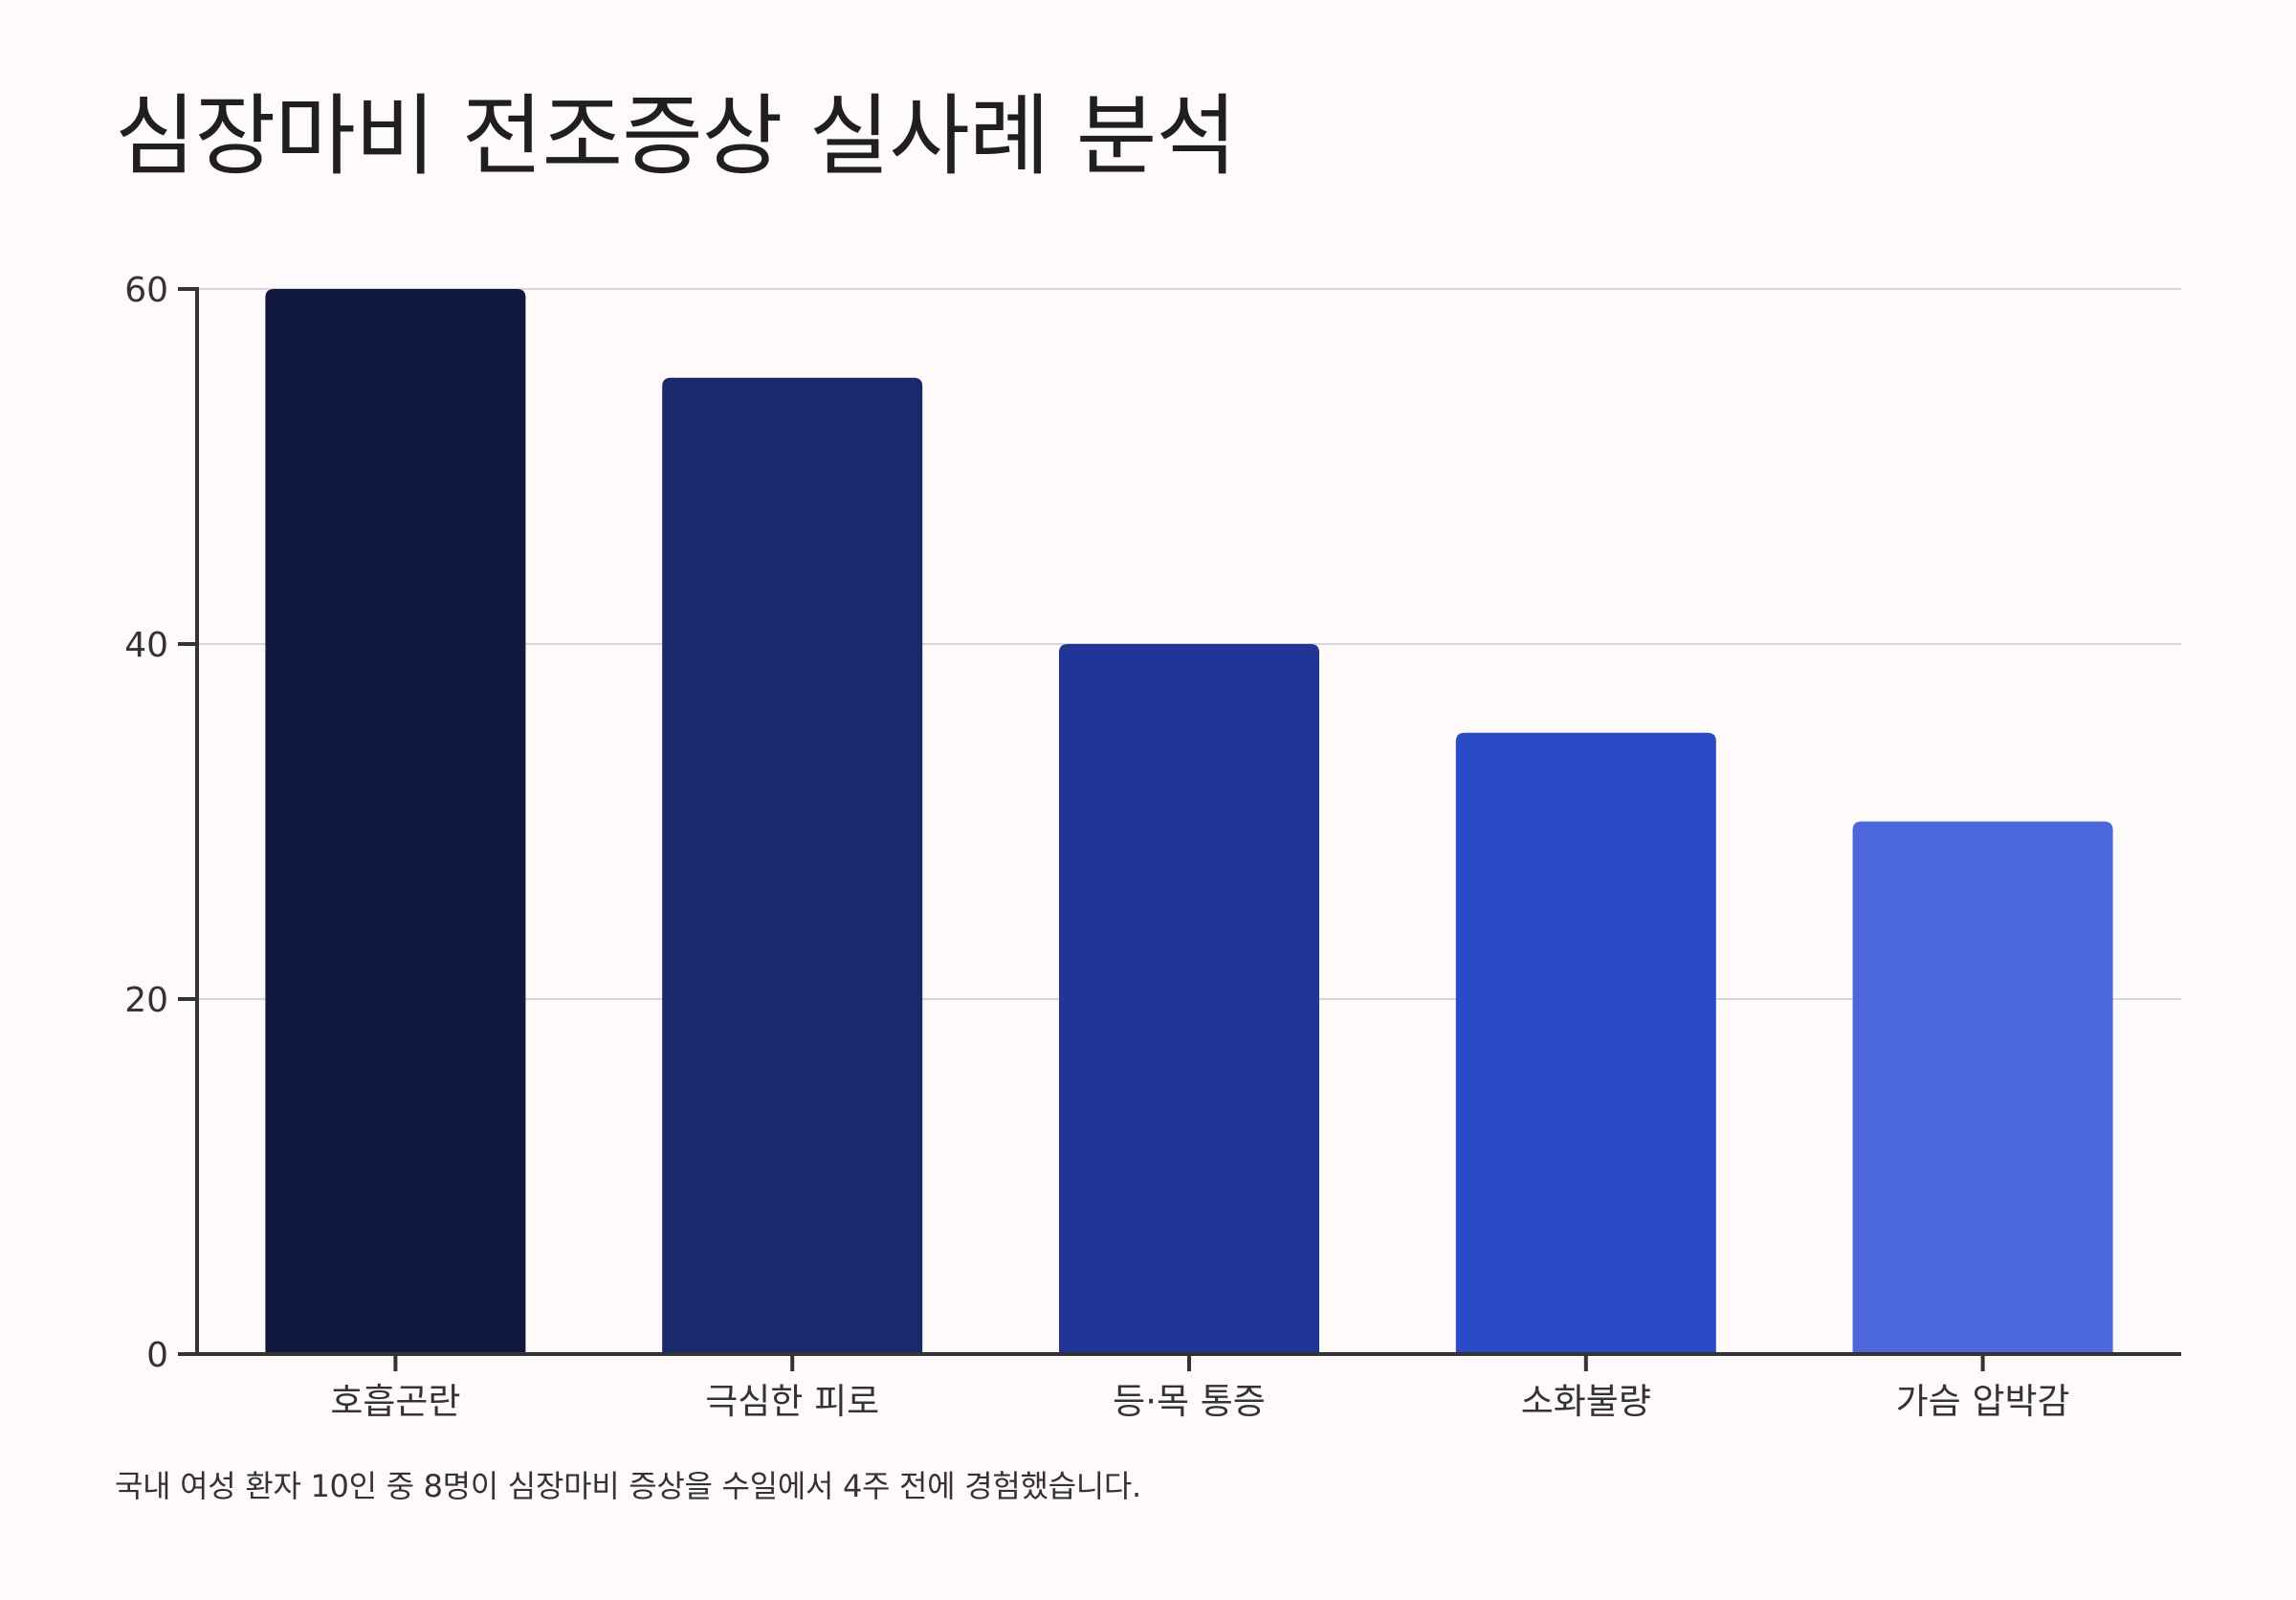 This screenshot has width=2296, height=1600. What do you see at coordinates (1983, 1401) in the screenshot?
I see `x-tick-label: 가슴 압박감` at bounding box center [1983, 1401].